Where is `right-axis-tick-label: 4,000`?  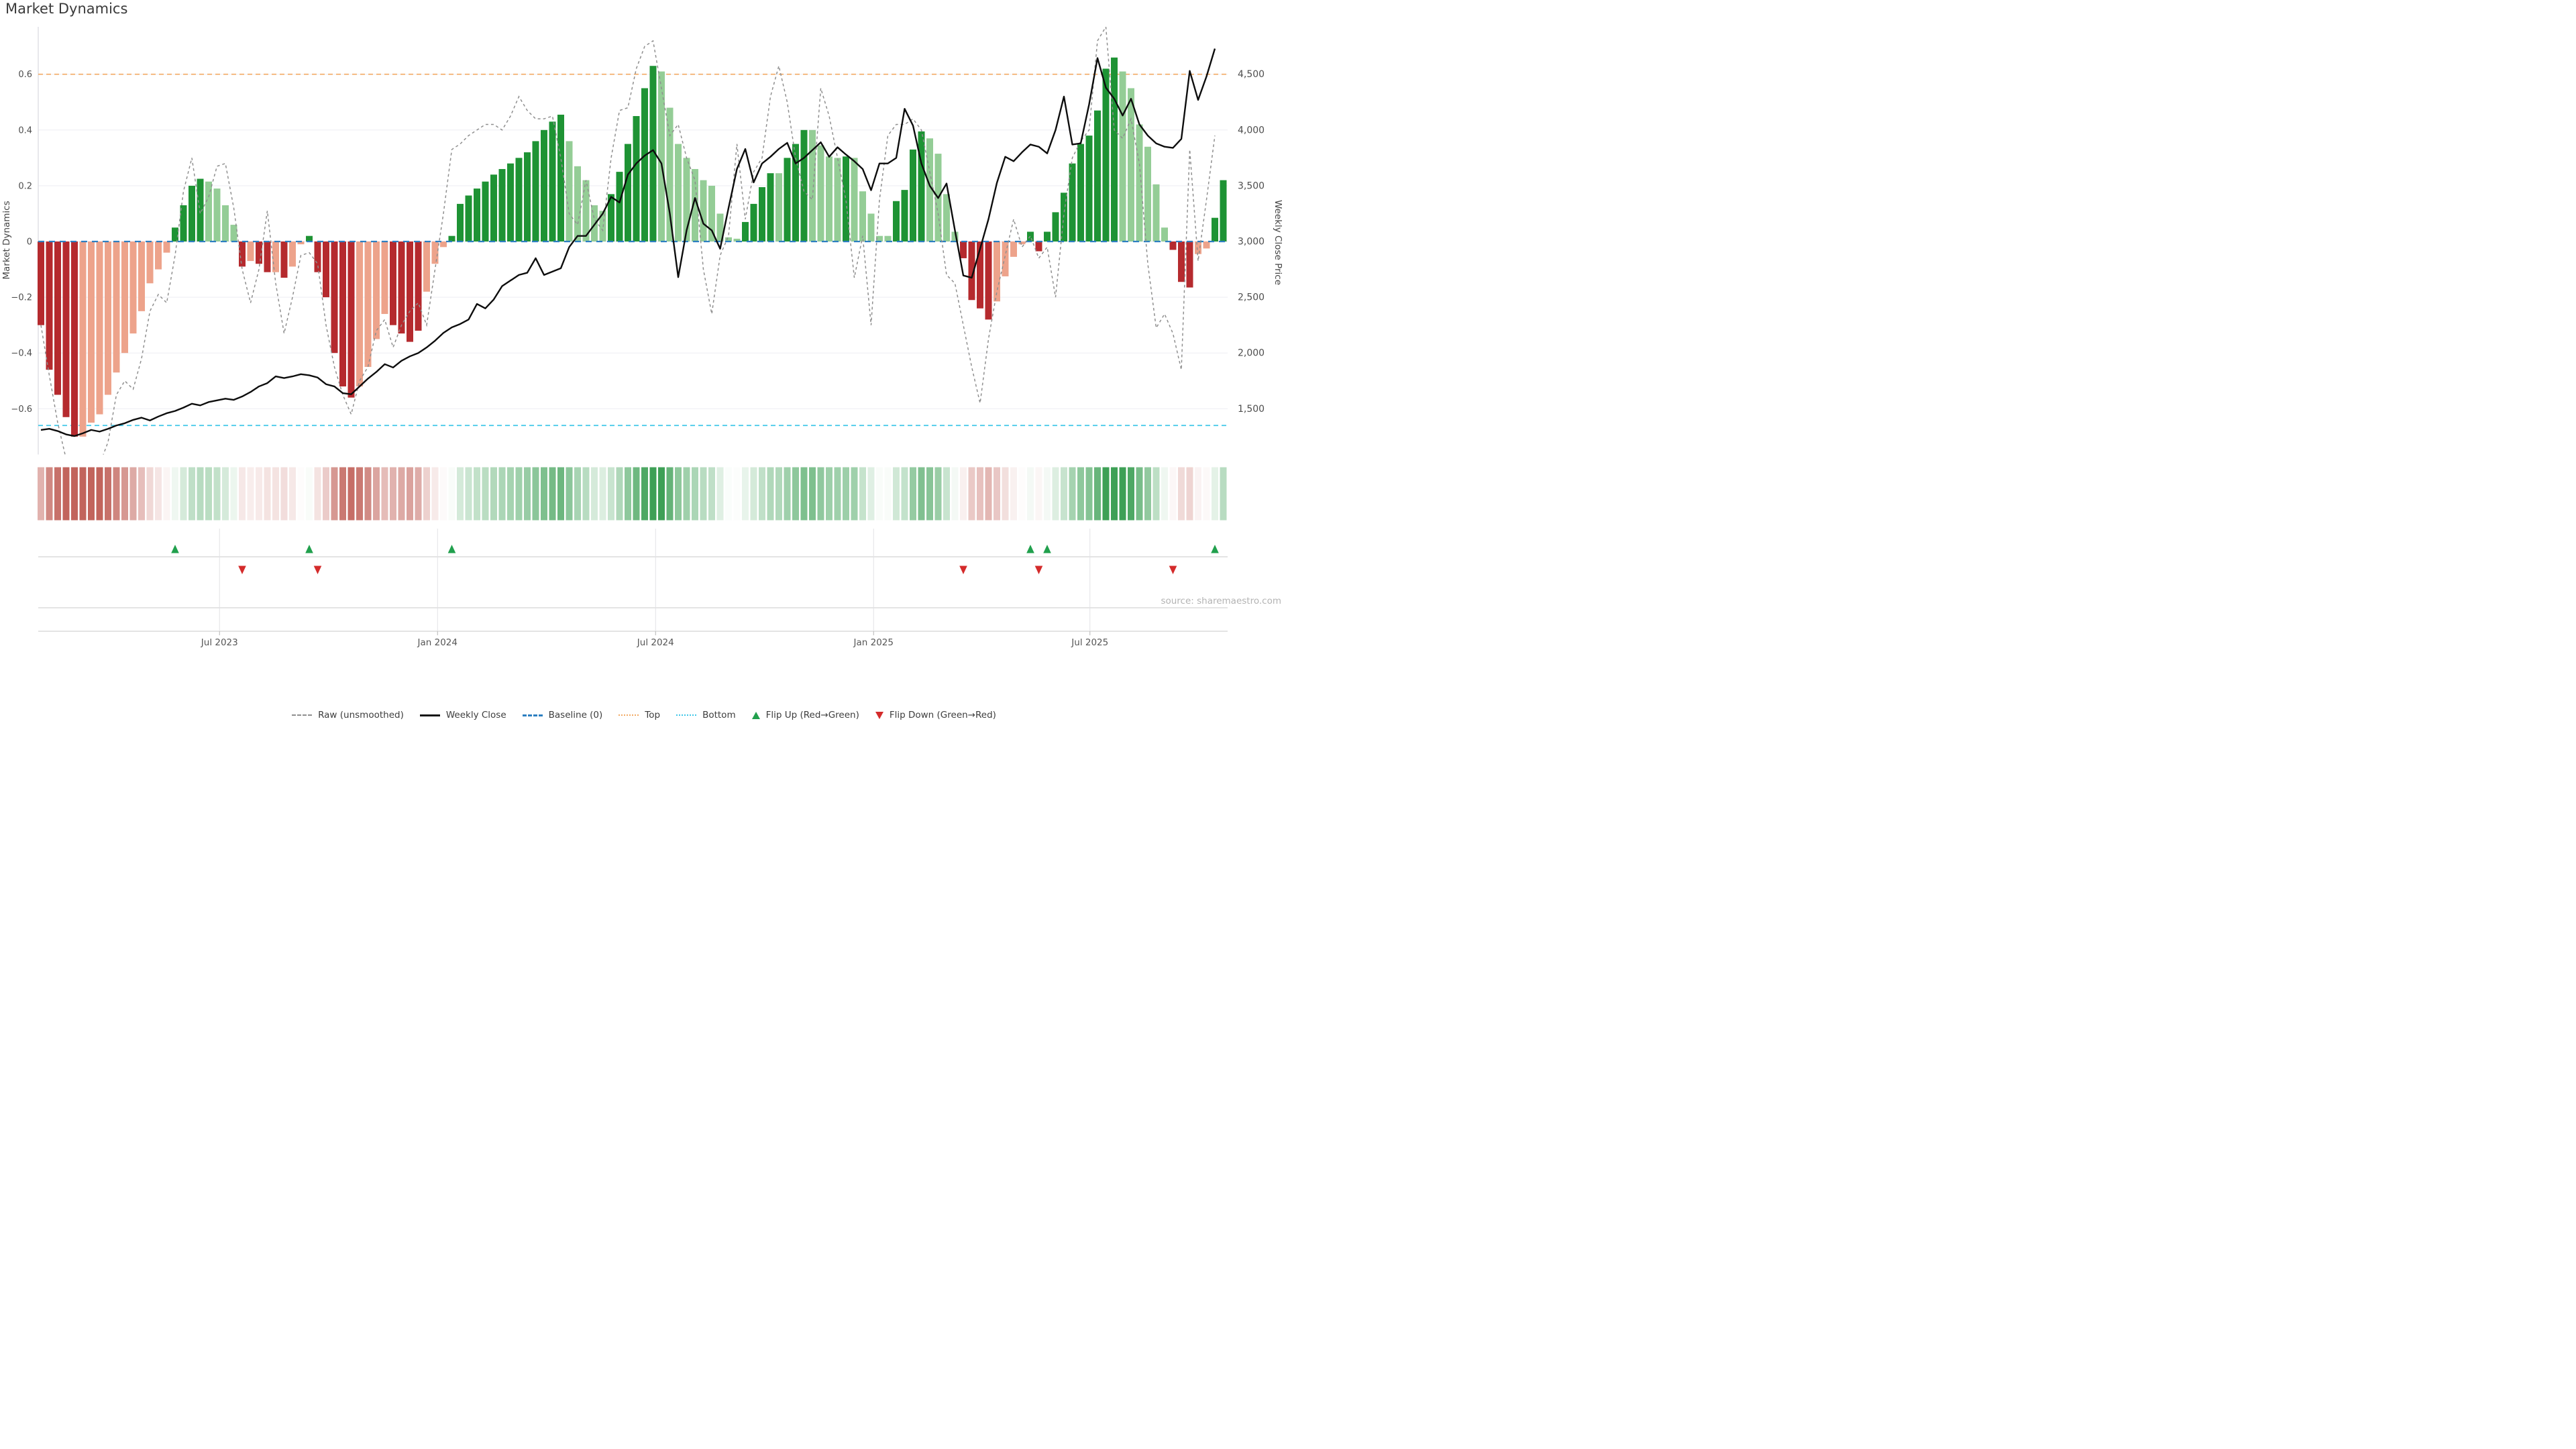 right-axis-tick-label: 4,000 is located at coordinates (1251, 130).